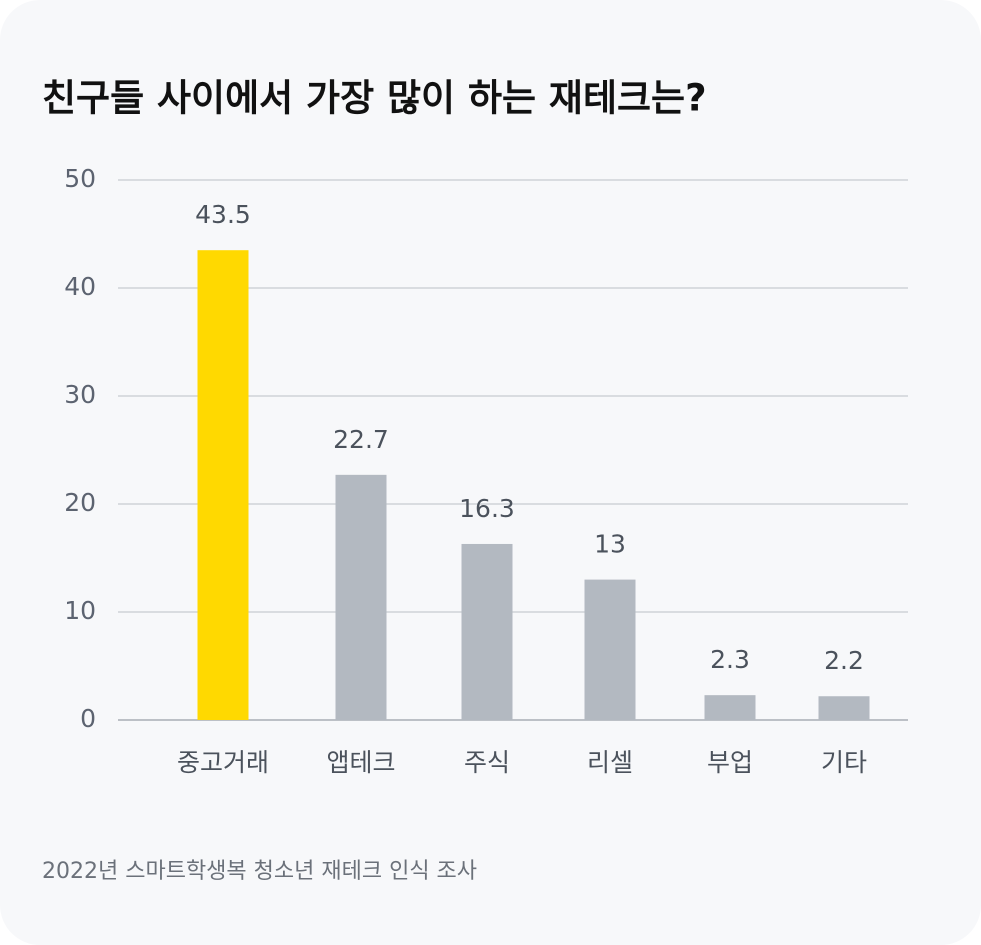 This screenshot has width=981, height=945. I want to click on x-tick-label: 부업, so click(730, 762).